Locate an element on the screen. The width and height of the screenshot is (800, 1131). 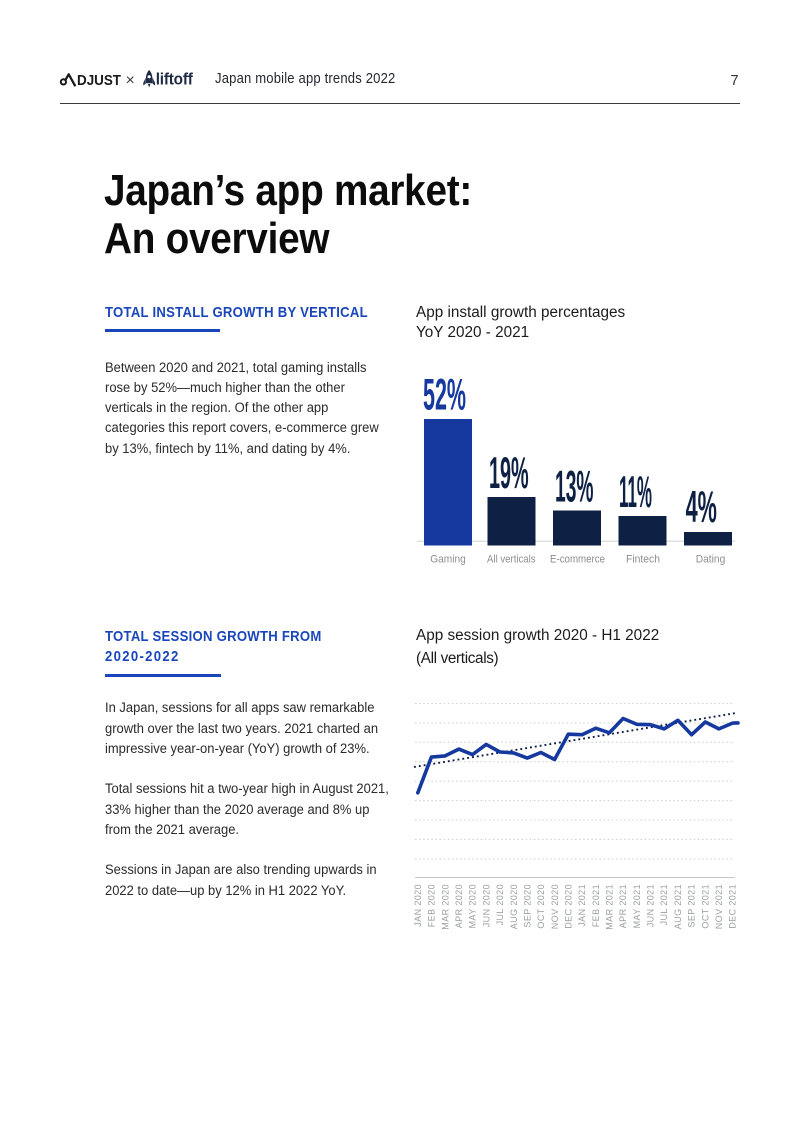
svg-text: NOV 2020 is located at coordinates (555, 906).